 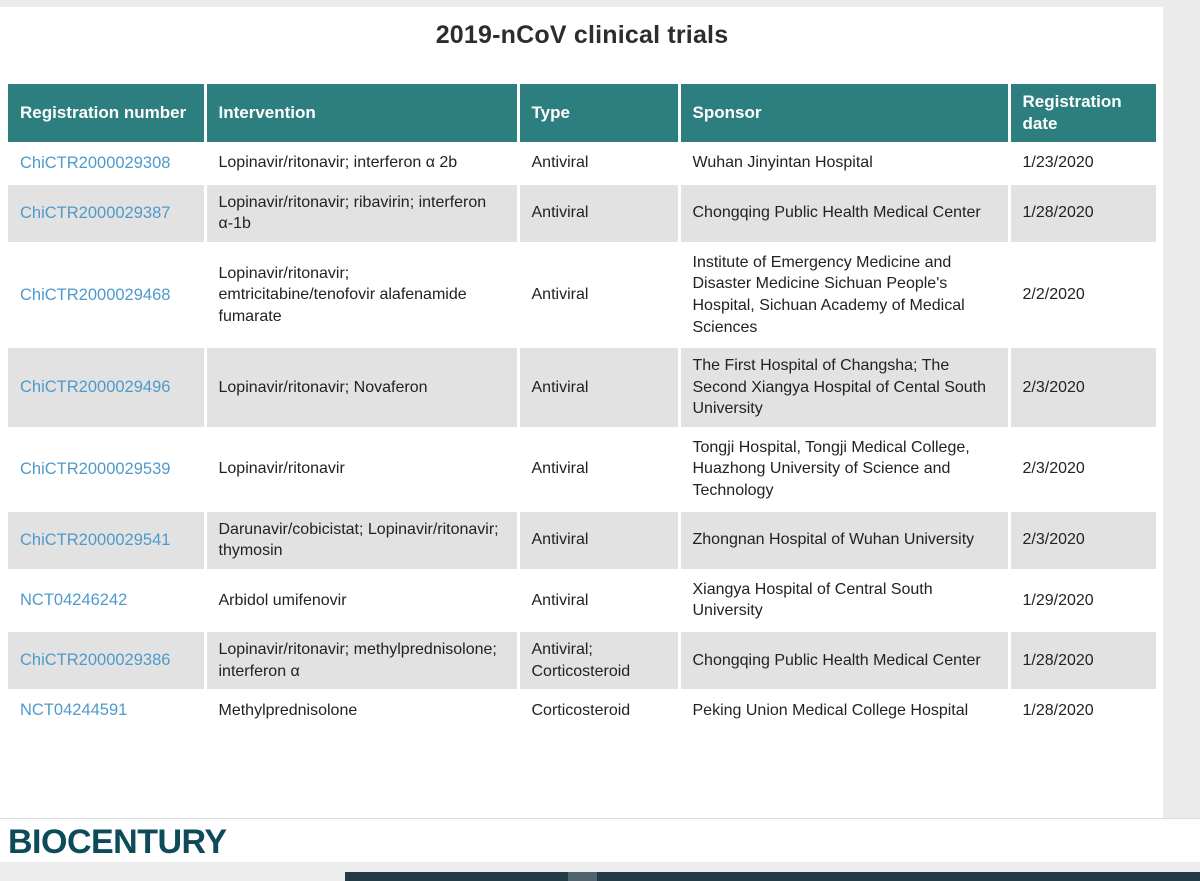 I want to click on registration-number-link: ChiCTR2000029539, so click(x=95, y=468).